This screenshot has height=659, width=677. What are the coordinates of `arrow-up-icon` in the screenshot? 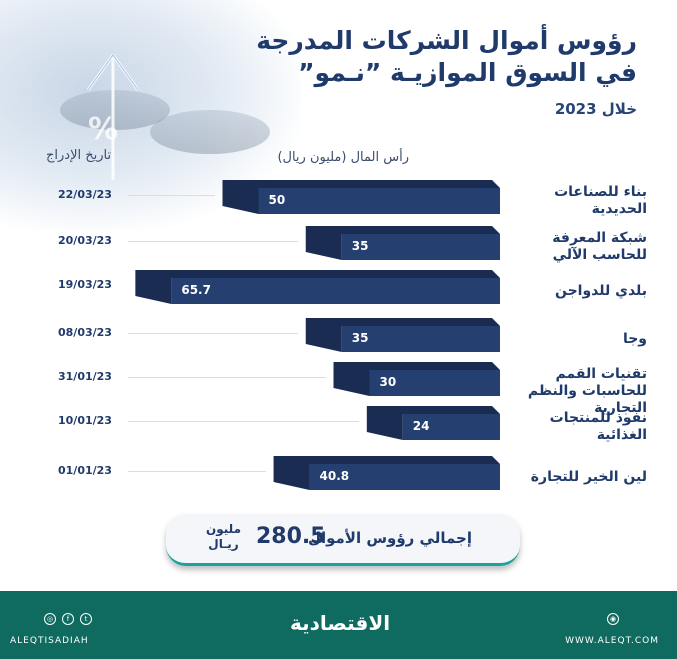 It's located at (113, 117).